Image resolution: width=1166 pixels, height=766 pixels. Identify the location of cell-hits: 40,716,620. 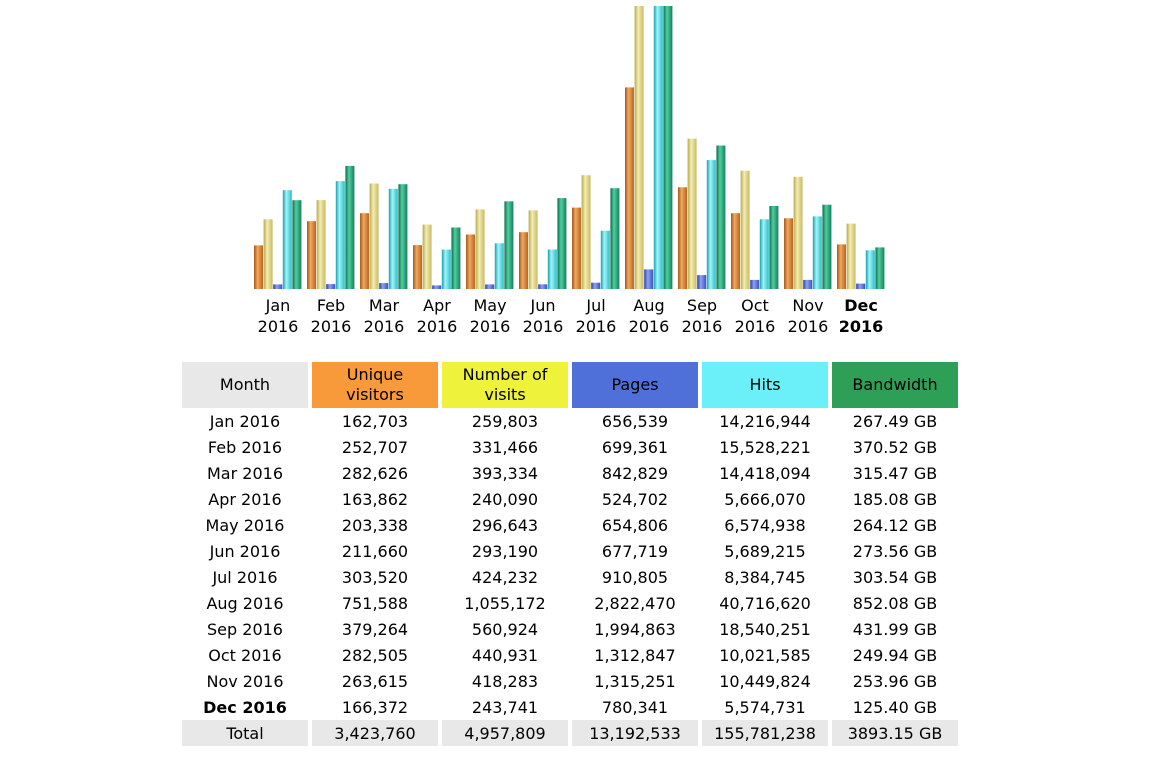
(765, 603).